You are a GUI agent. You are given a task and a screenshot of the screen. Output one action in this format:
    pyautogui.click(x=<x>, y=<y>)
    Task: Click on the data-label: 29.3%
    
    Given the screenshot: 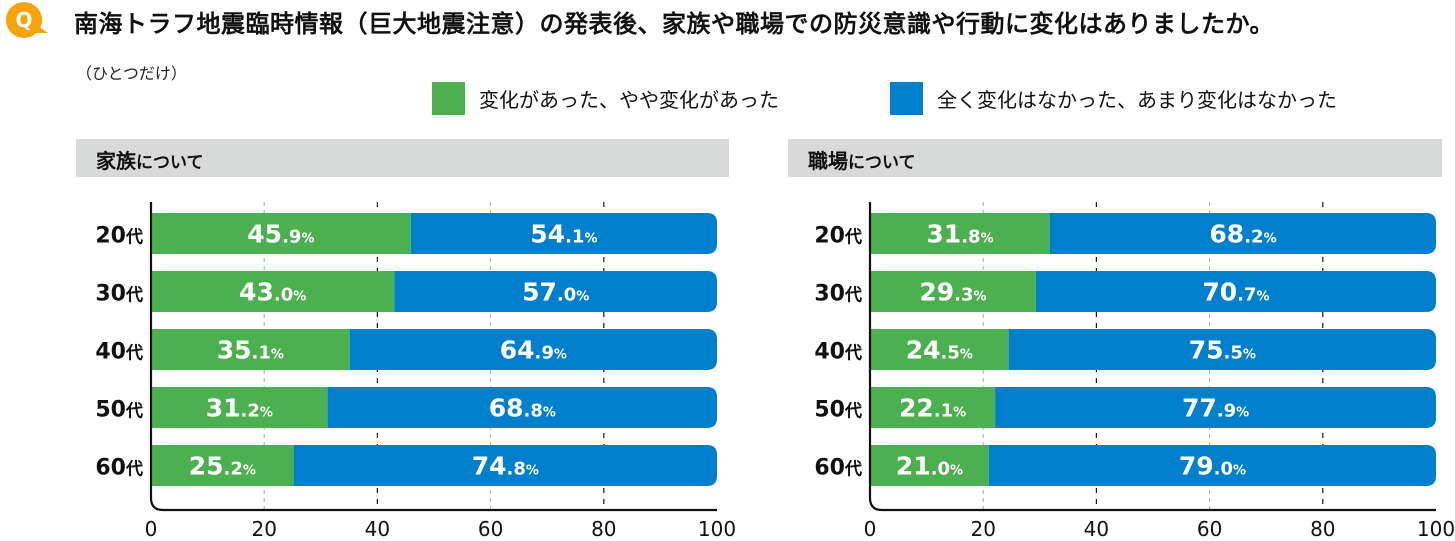 What is the action you would take?
    pyautogui.click(x=952, y=292)
    